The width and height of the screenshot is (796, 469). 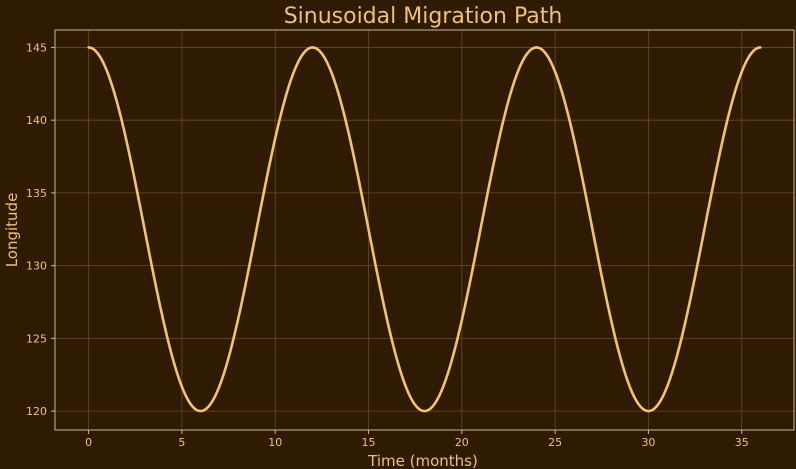 I want to click on x-tick-label: 35, so click(x=742, y=442).